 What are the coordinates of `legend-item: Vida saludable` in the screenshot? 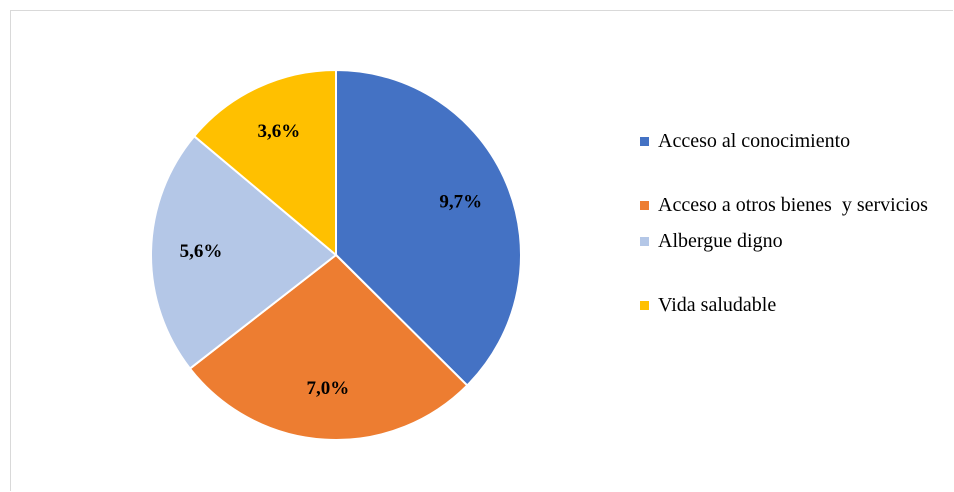 It's located at (785, 305).